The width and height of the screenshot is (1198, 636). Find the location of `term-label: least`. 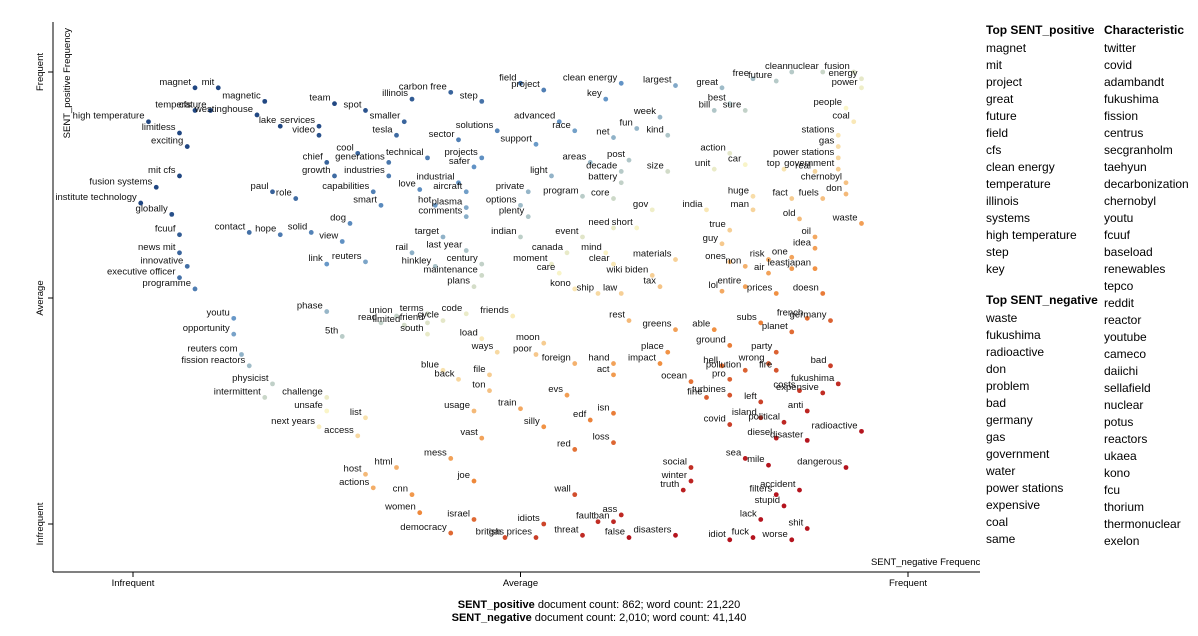

term-label: least is located at coordinates (778, 263).